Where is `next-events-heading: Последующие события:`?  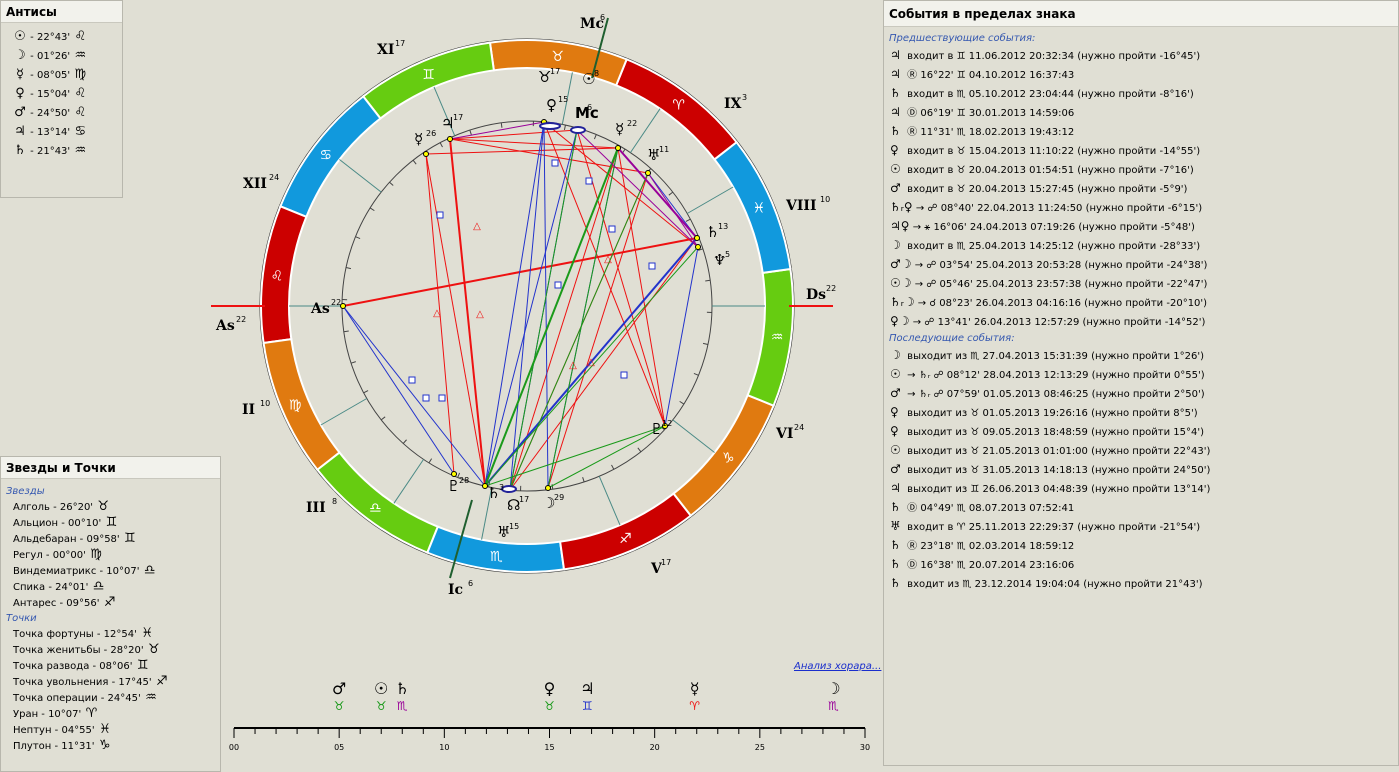 next-events-heading: Последующие события: is located at coordinates (952, 338).